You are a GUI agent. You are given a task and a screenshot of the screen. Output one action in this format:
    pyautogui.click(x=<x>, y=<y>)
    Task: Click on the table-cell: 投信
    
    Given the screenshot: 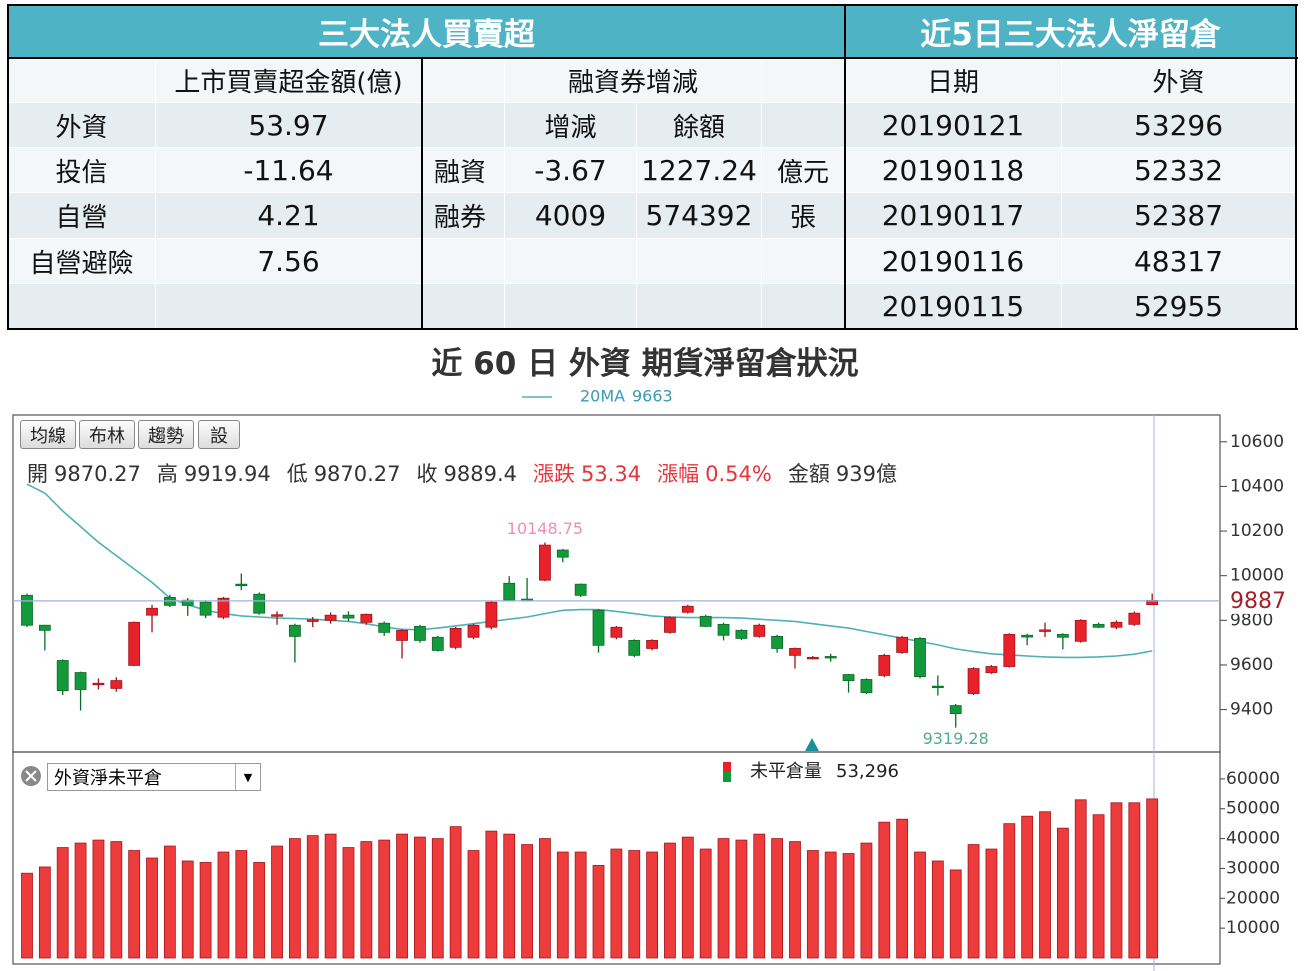 What is the action you would take?
    pyautogui.click(x=82, y=170)
    